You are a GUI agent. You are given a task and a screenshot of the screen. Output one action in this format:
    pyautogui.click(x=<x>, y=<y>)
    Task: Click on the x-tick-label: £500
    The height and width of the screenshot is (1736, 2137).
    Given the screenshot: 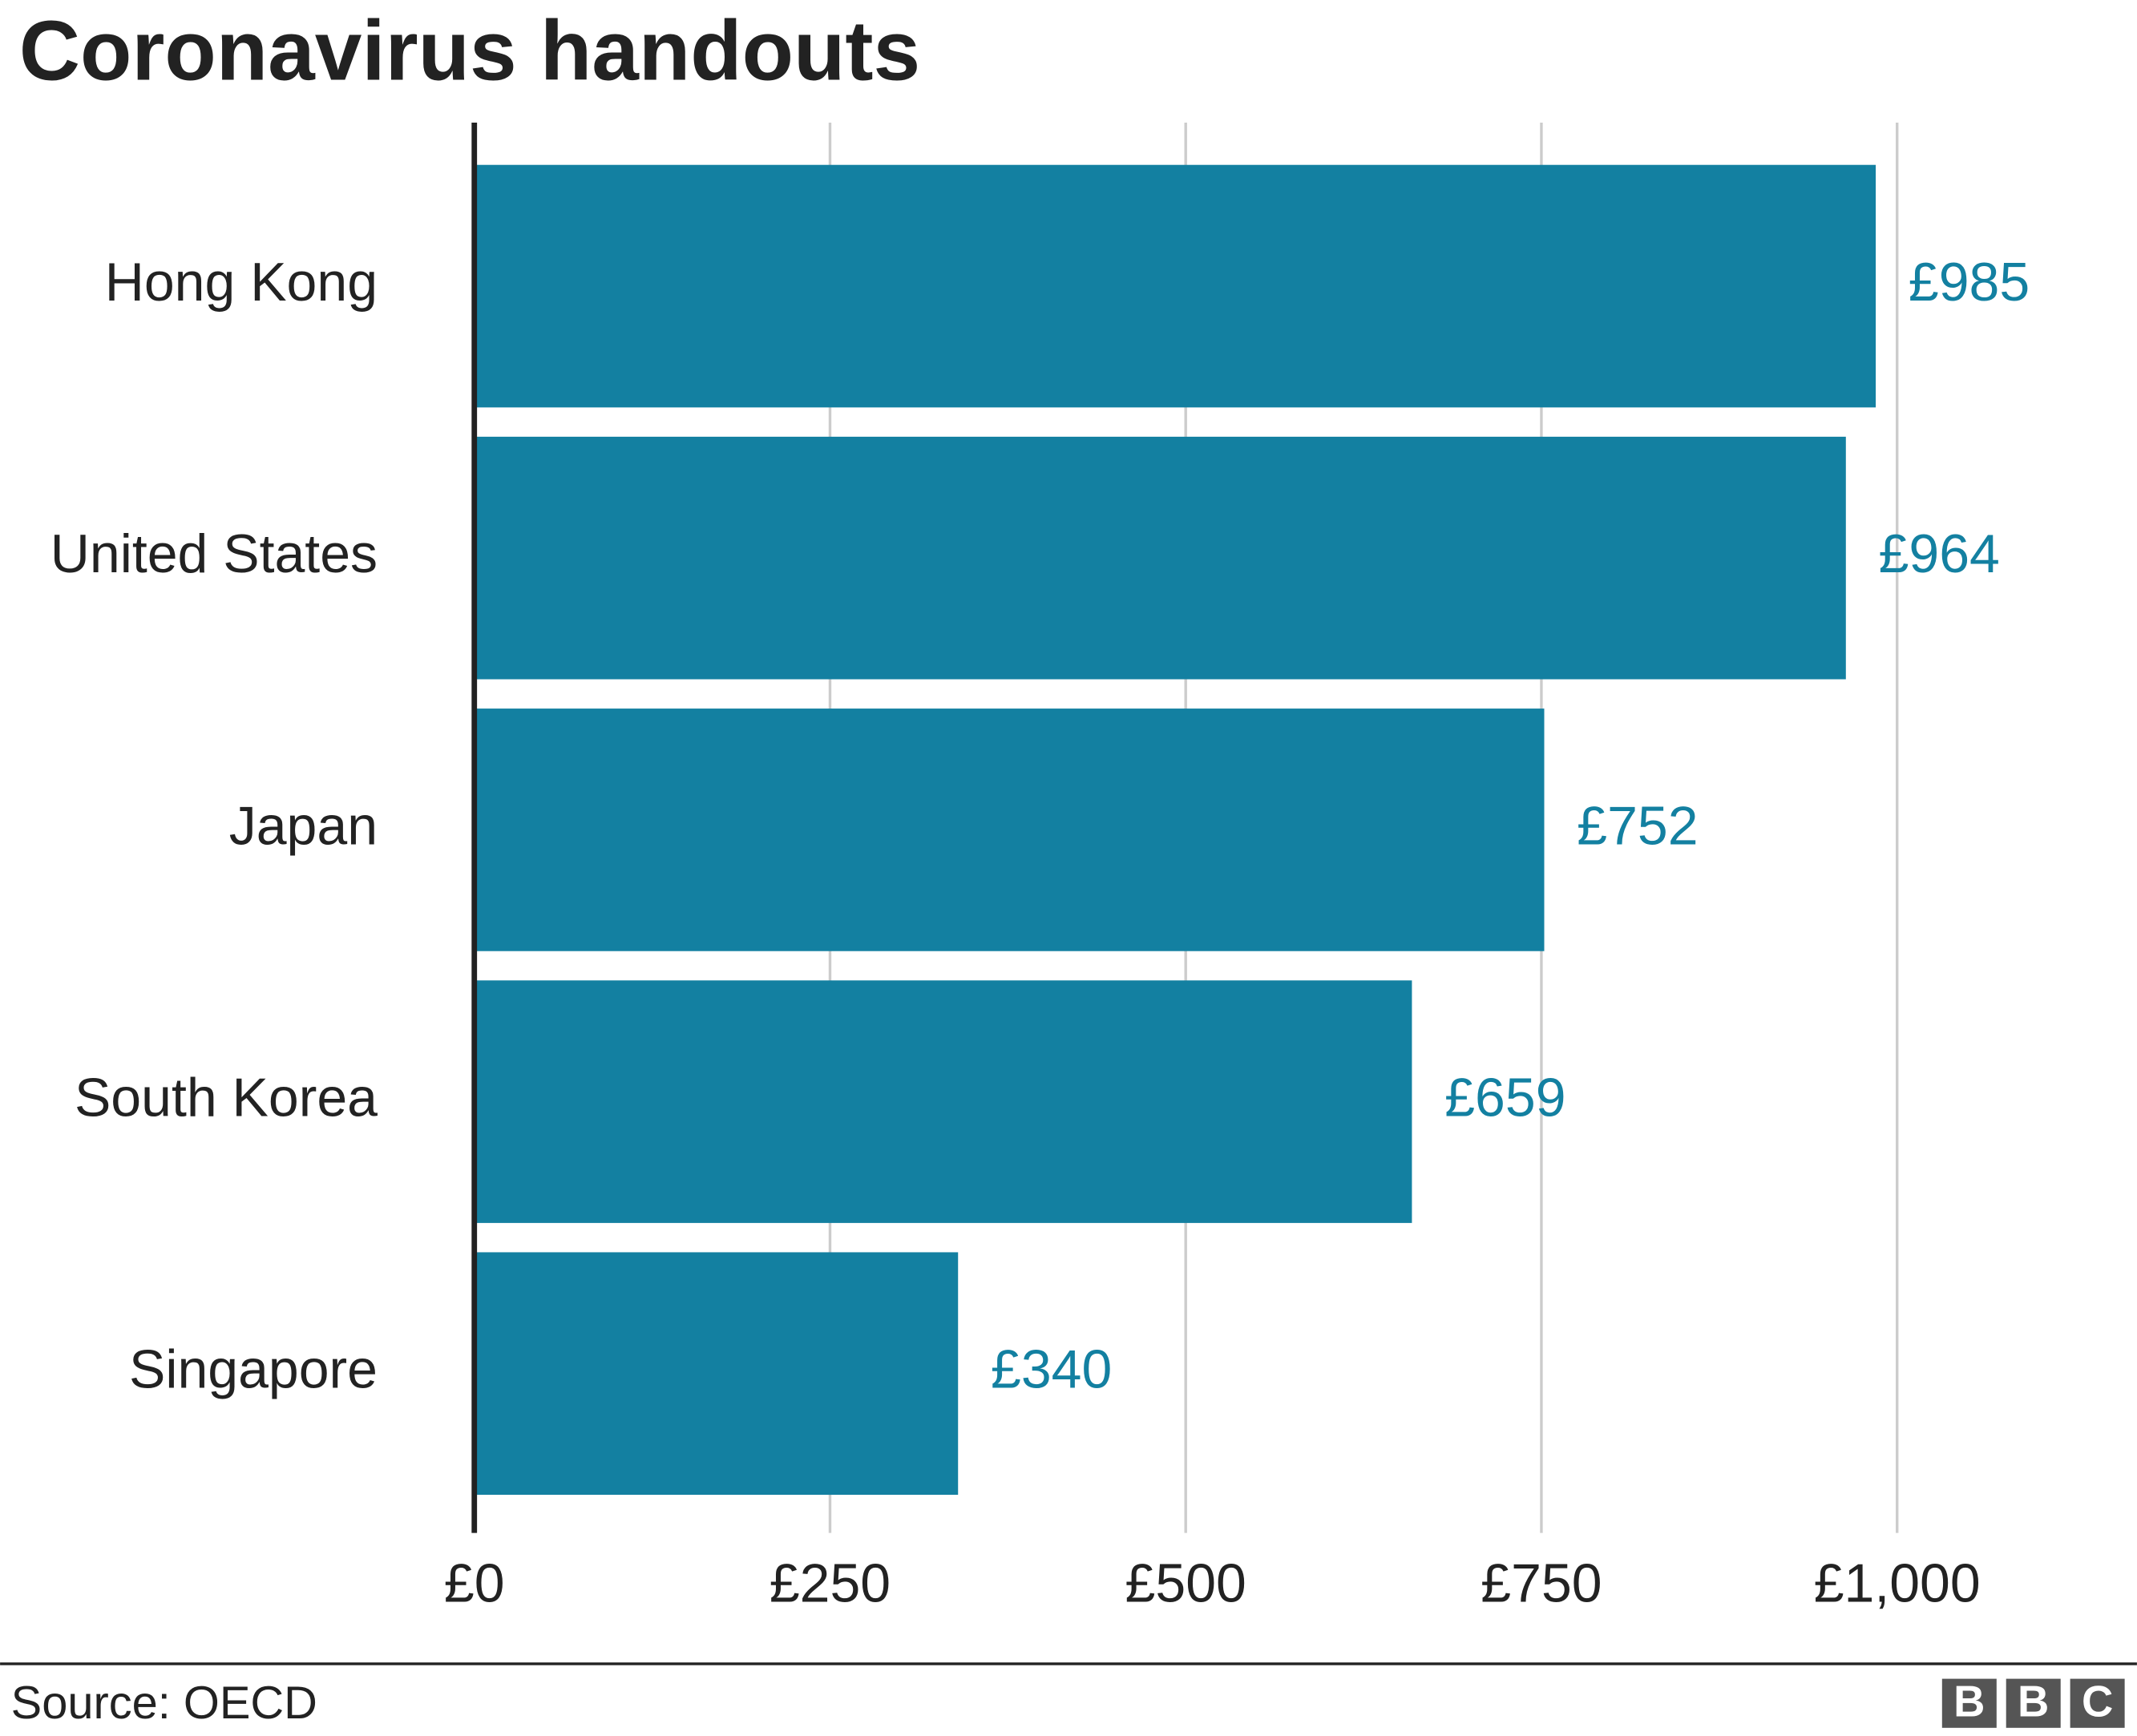 What is the action you would take?
    pyautogui.click(x=1185, y=1584)
    